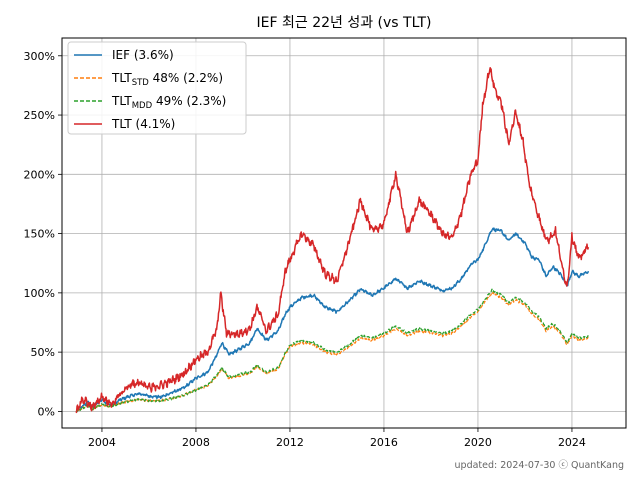  I want to click on x-tick-label: 2008, so click(196, 442).